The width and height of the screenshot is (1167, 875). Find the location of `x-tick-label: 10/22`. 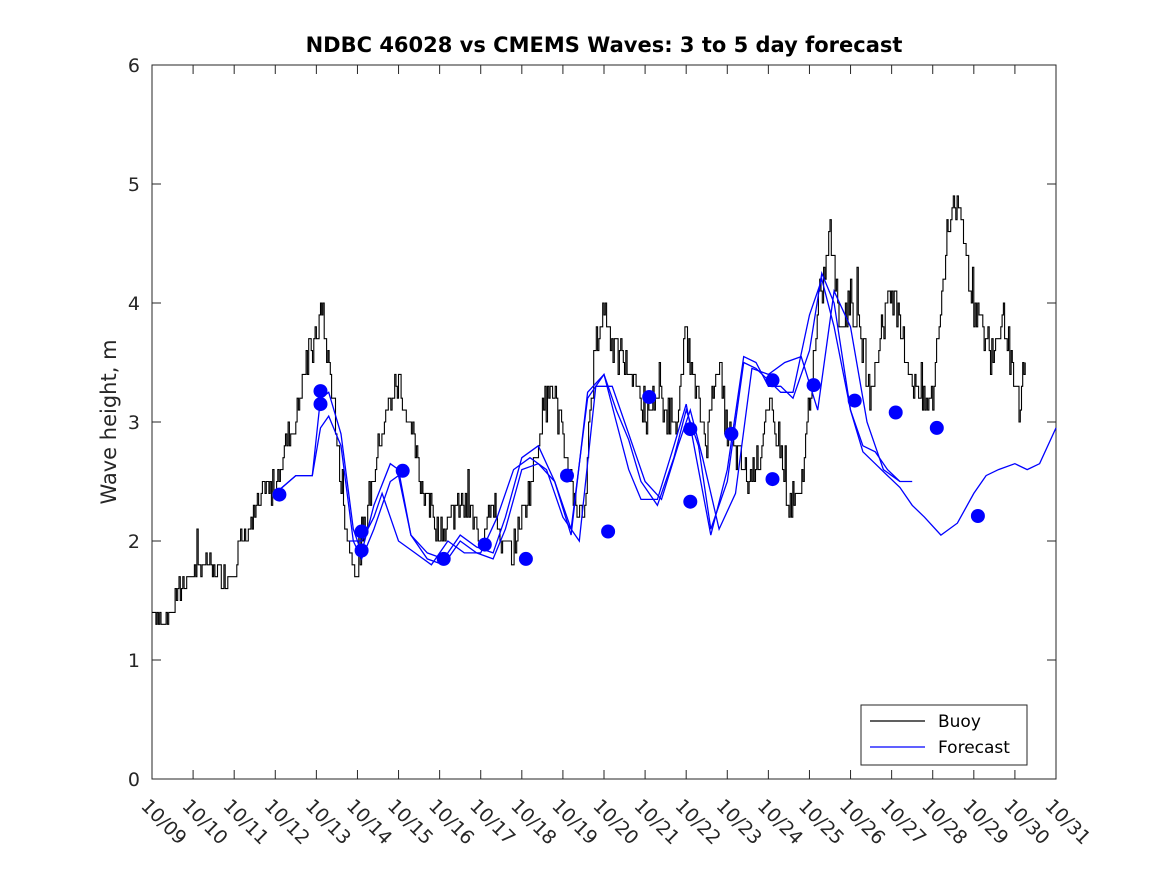

x-tick-label: 10/22 is located at coordinates (698, 822).